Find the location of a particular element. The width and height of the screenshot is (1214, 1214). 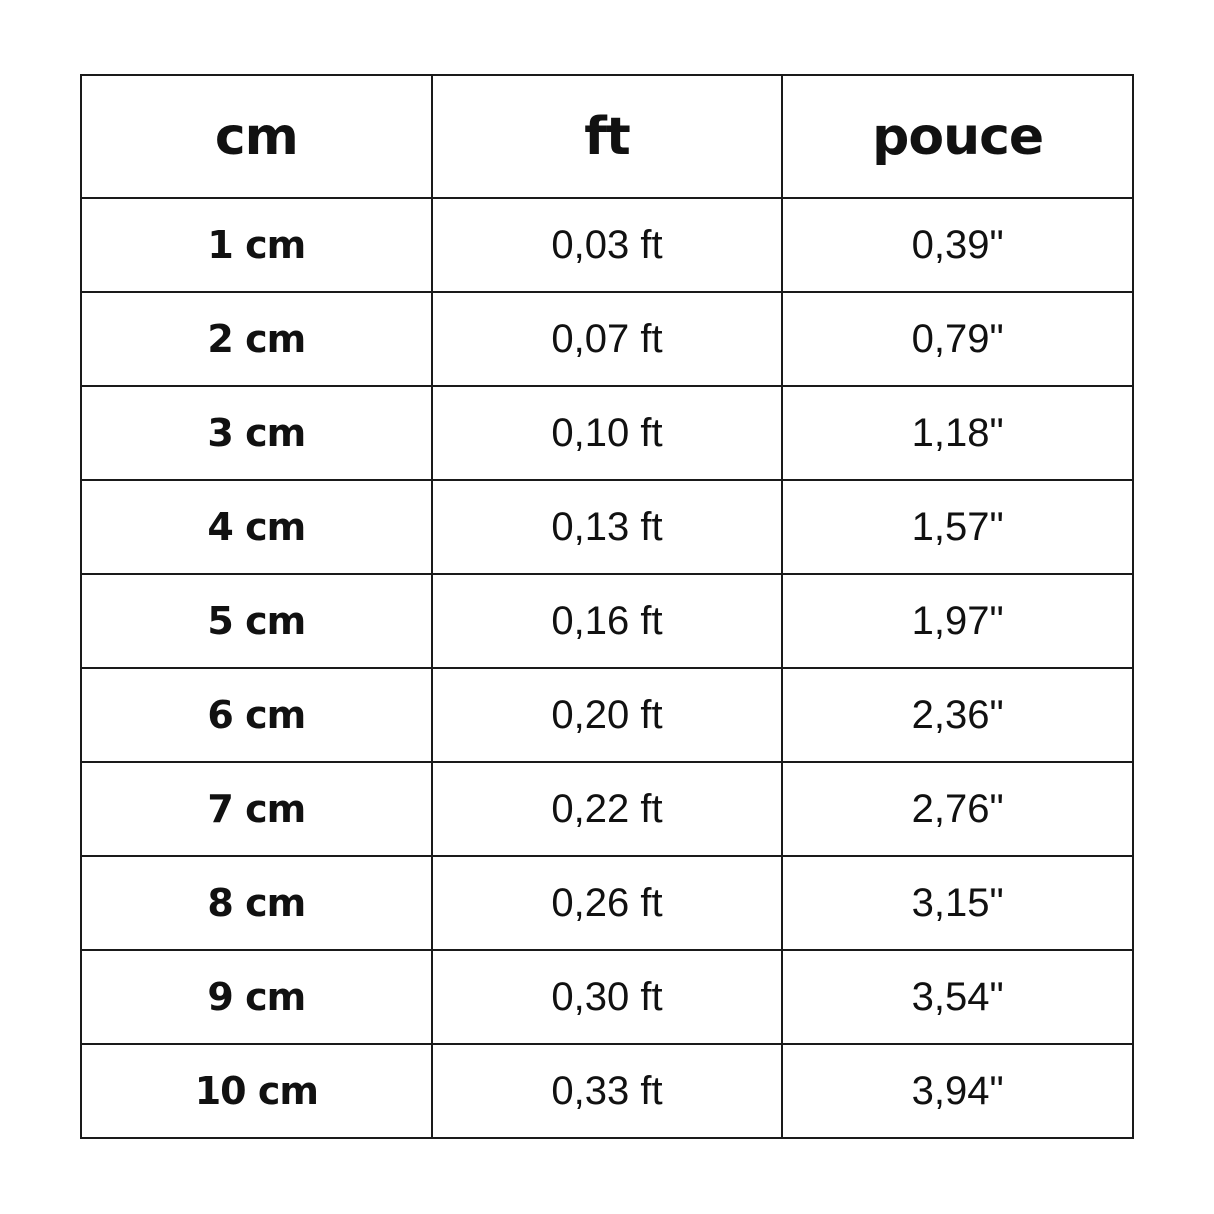

cell-pouce: 0,39" is located at coordinates (957, 245).